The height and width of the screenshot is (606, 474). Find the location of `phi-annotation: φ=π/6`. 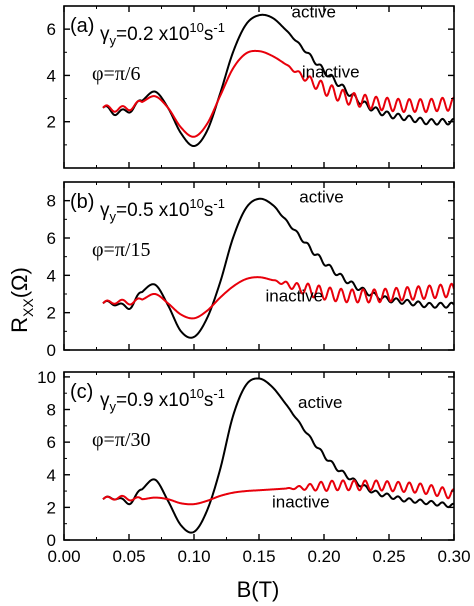

phi-annotation: φ=π/6 is located at coordinates (116, 74).